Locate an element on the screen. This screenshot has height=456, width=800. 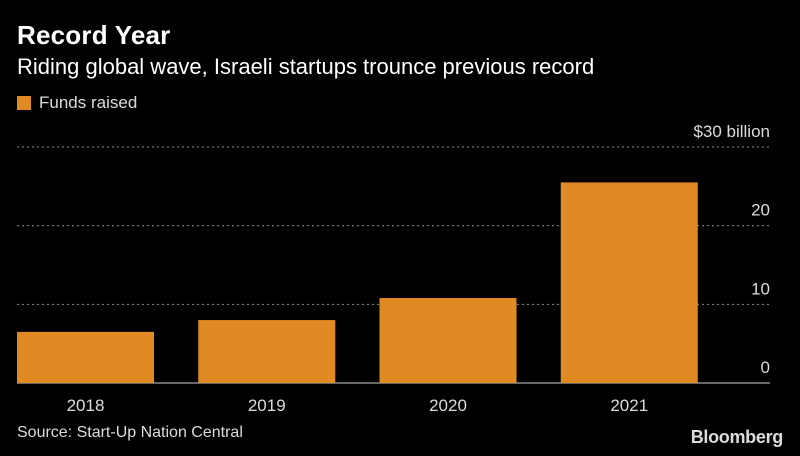
y-tick-label: 0 is located at coordinates (765, 367).